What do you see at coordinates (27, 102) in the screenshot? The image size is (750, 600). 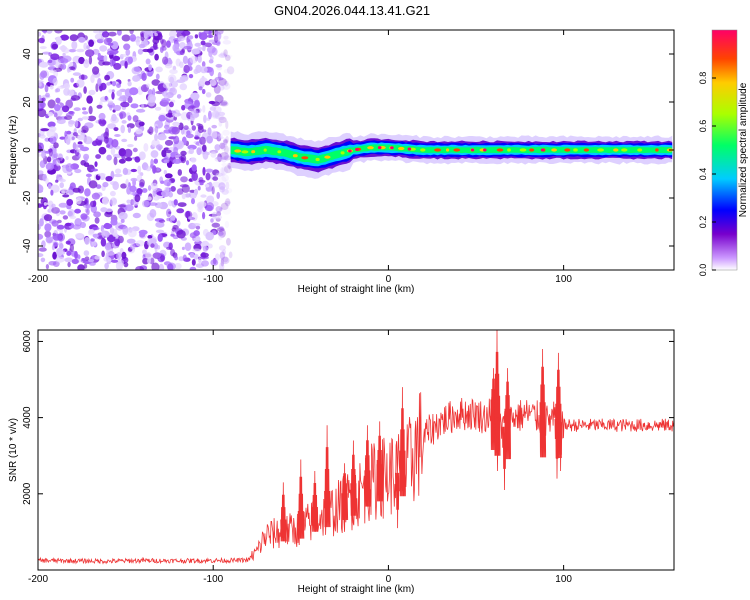 I see `0-ytick-label: 20` at bounding box center [27, 102].